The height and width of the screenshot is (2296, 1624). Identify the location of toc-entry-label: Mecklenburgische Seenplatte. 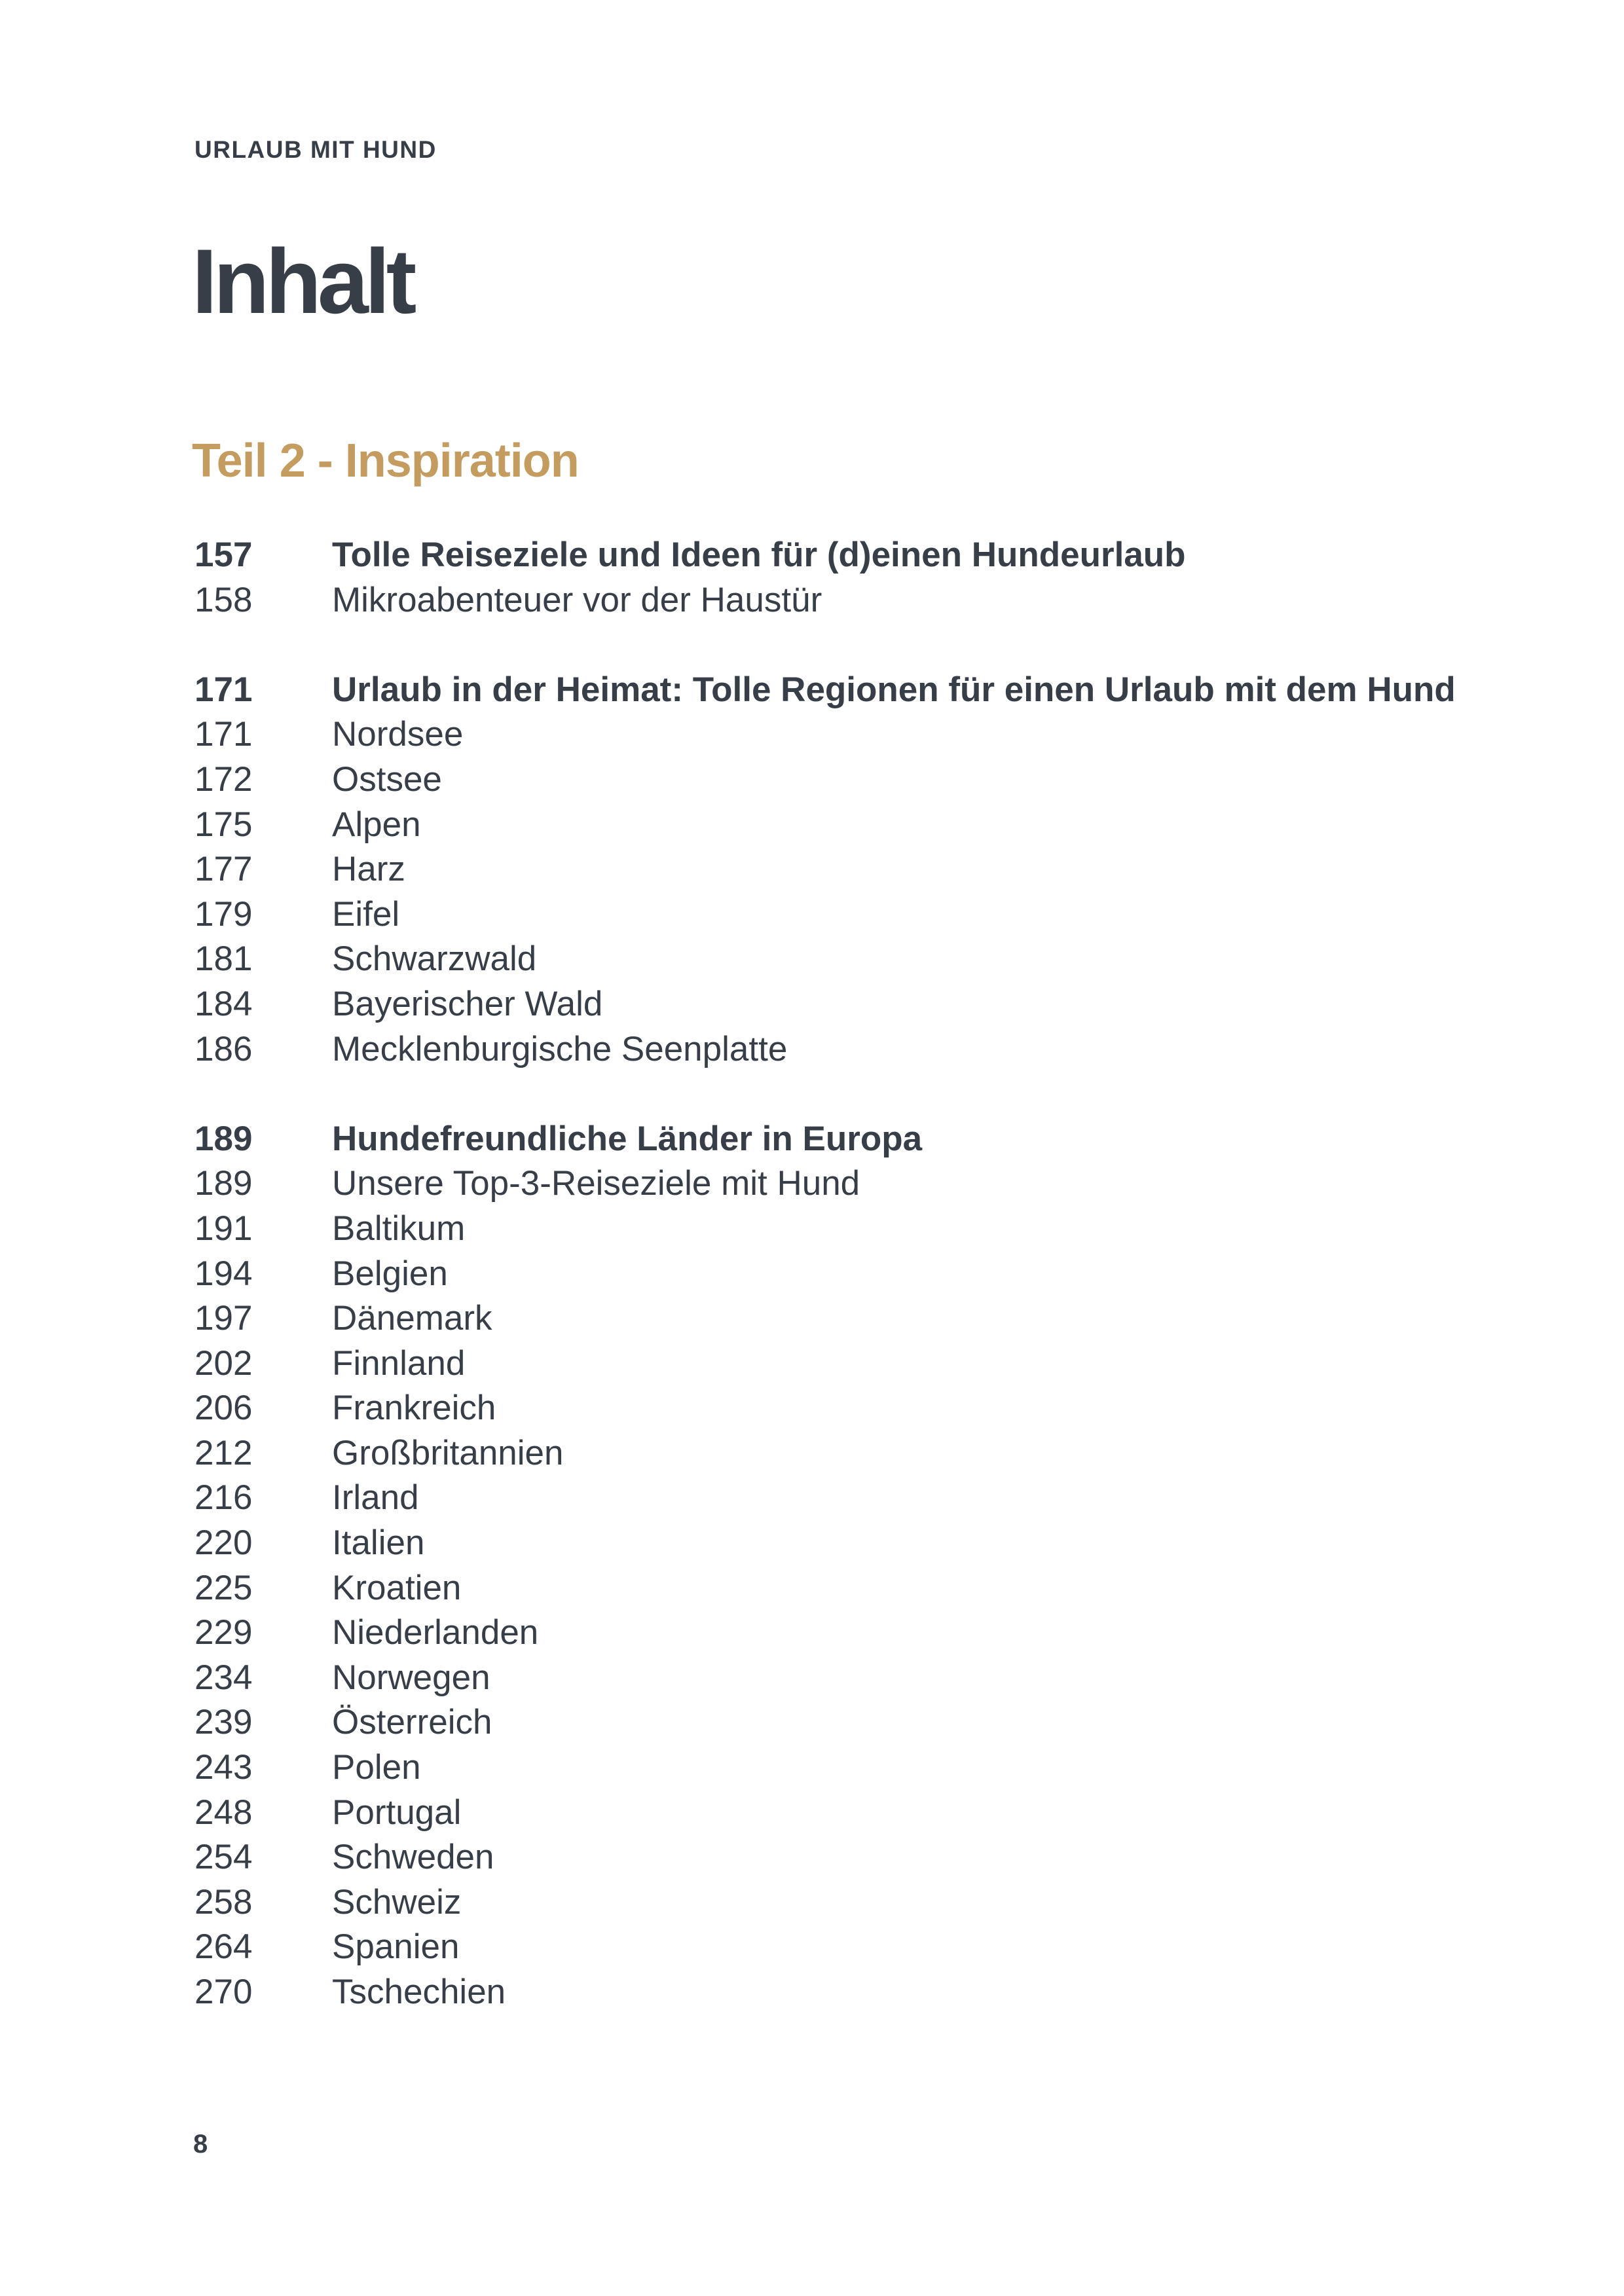
(560, 1048).